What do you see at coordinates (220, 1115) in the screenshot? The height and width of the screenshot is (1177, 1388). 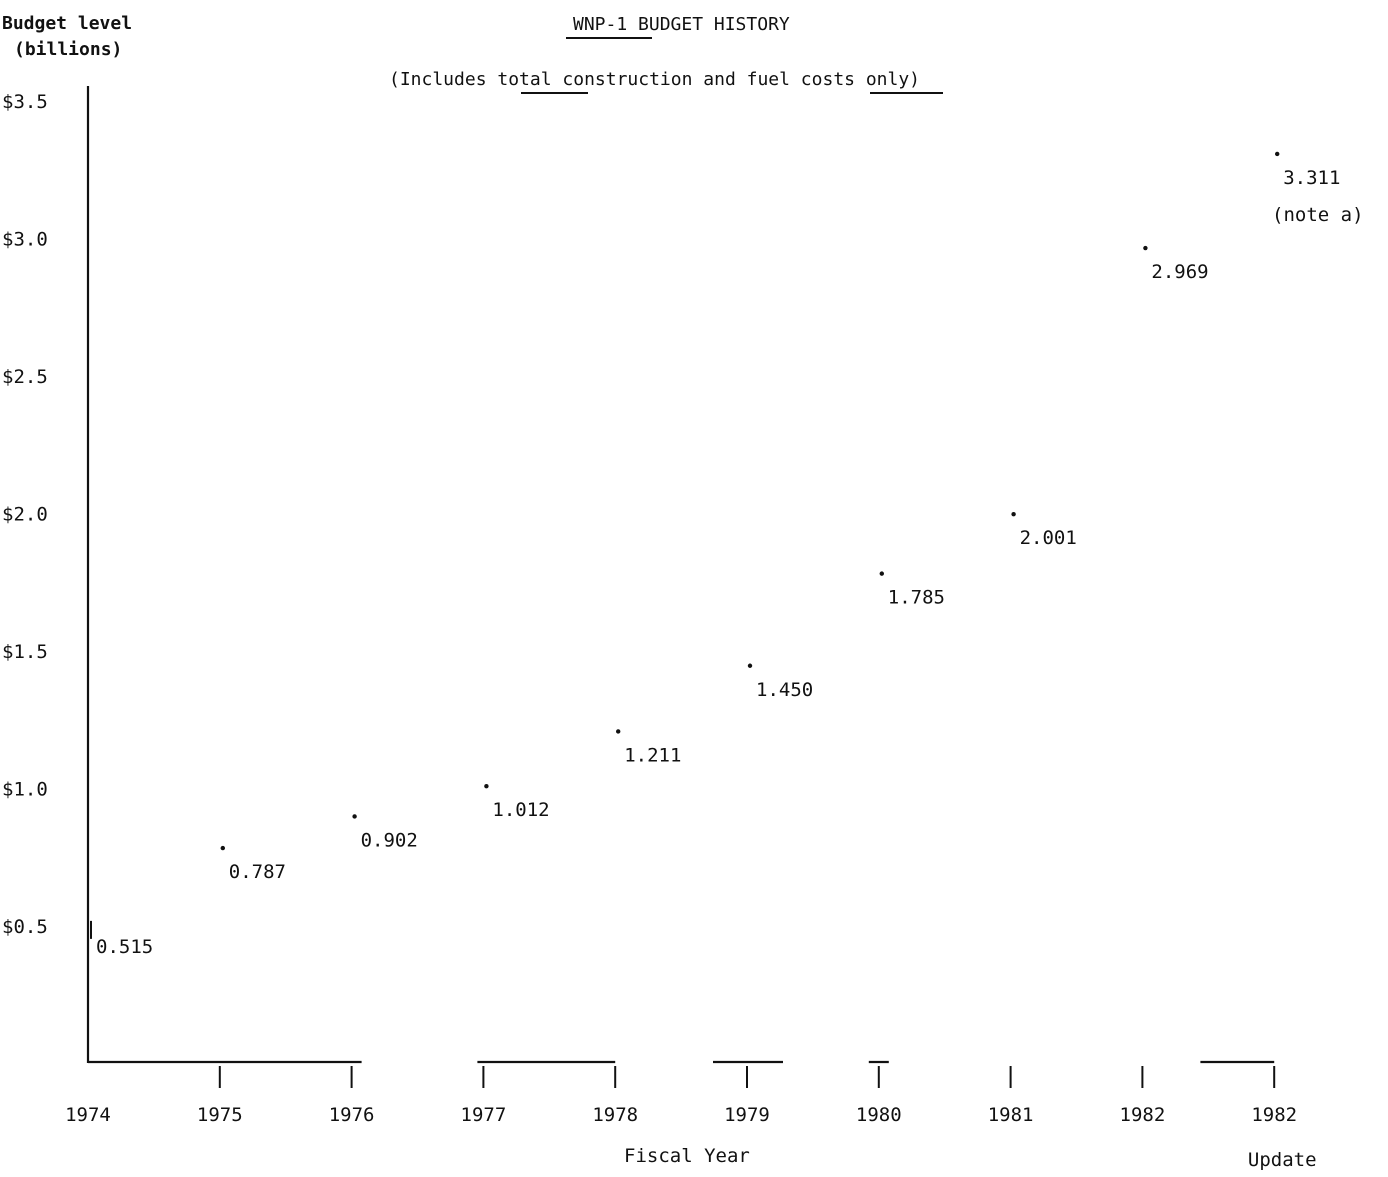 I see `x-tick-label: 1975` at bounding box center [220, 1115].